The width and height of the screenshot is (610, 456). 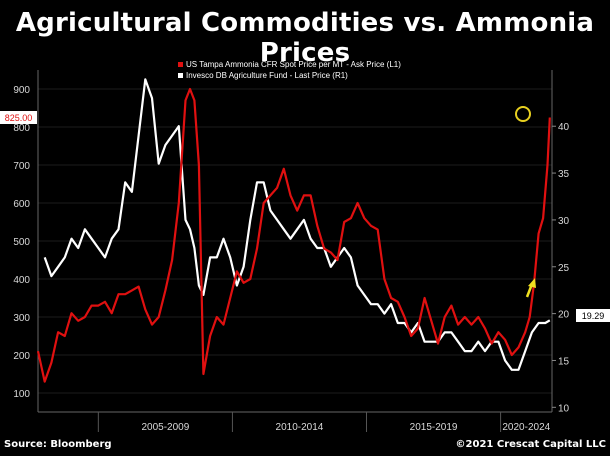 I want to click on x-tick-label: 2015-2019, so click(x=434, y=427).